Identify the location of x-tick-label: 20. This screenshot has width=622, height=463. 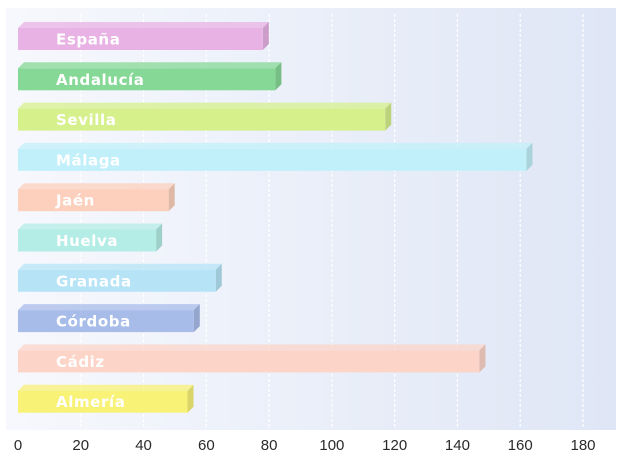
(80, 445).